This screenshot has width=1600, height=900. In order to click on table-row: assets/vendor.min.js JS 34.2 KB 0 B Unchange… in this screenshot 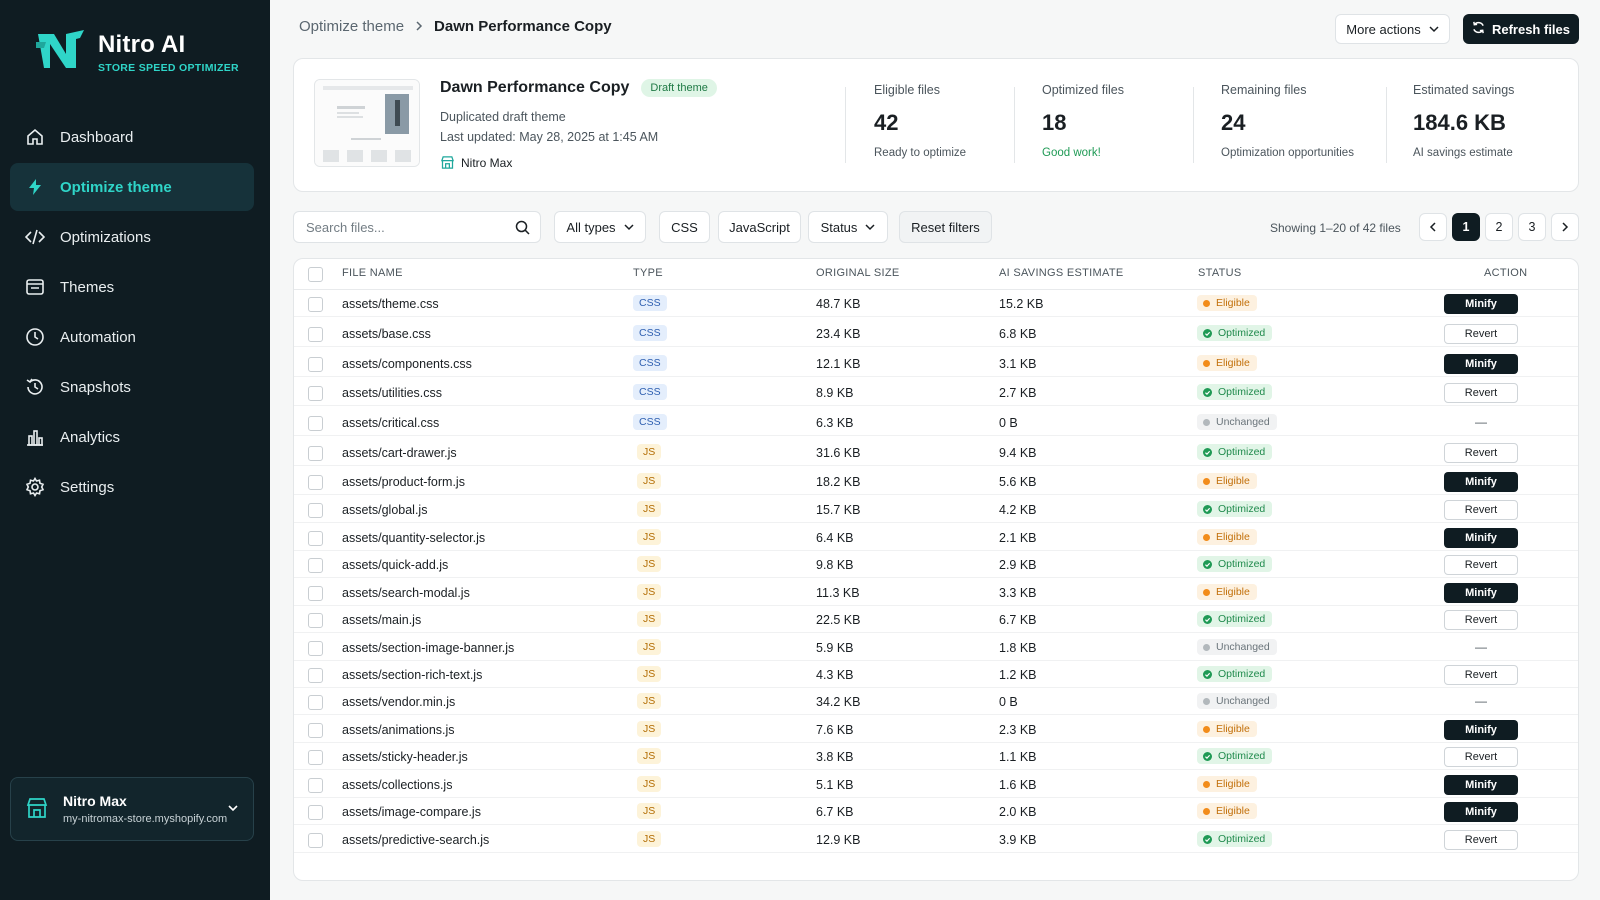, I will do `click(936, 701)`.